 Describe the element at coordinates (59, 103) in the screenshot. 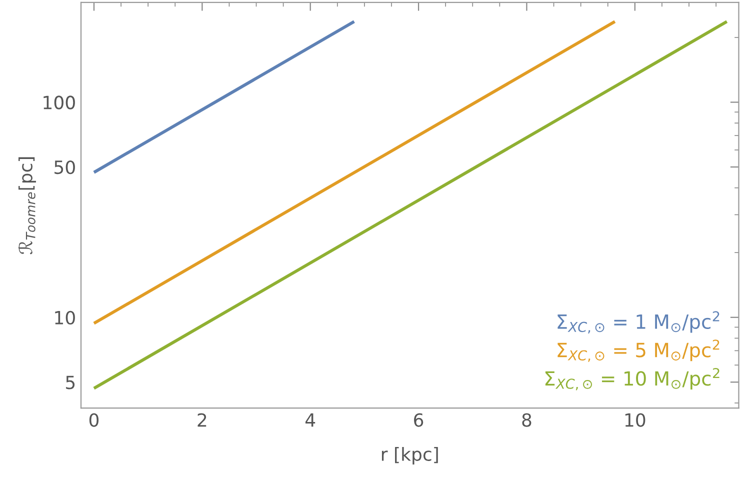

I see `y-tick-label: 100` at that location.